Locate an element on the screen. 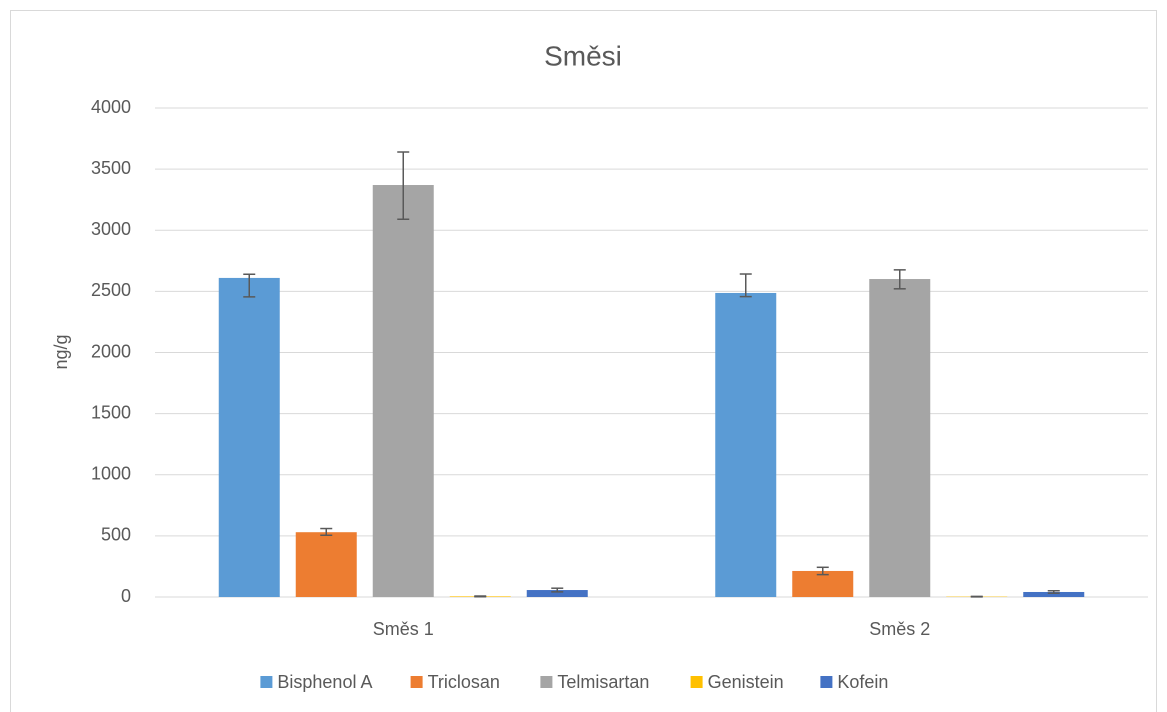 Image resolution: width=1167 pixels, height=712 pixels. y-axis-label: ng/g is located at coordinates (61, 351).